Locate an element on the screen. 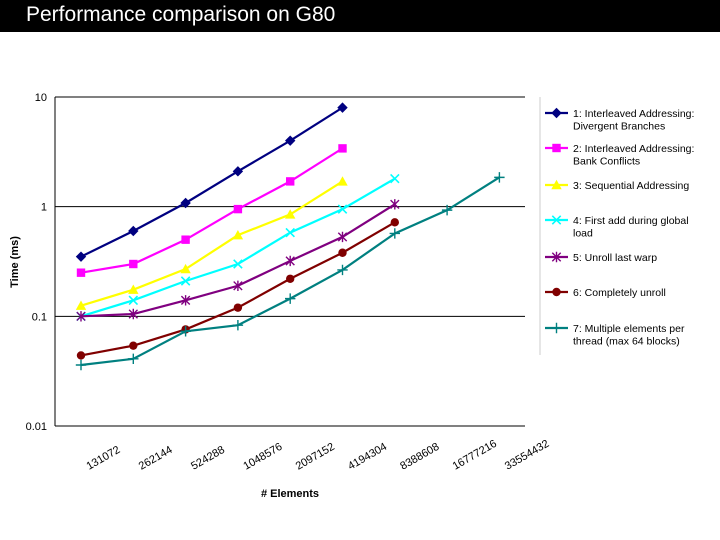 The width and height of the screenshot is (720, 540). legend-label-5-line-1: 5: Unroll last warp is located at coordinates (615, 258).